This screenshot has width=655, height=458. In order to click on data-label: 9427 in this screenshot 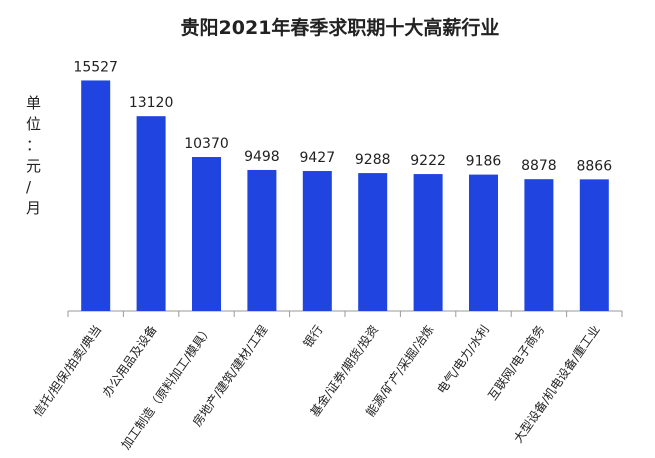, I will do `click(317, 158)`.